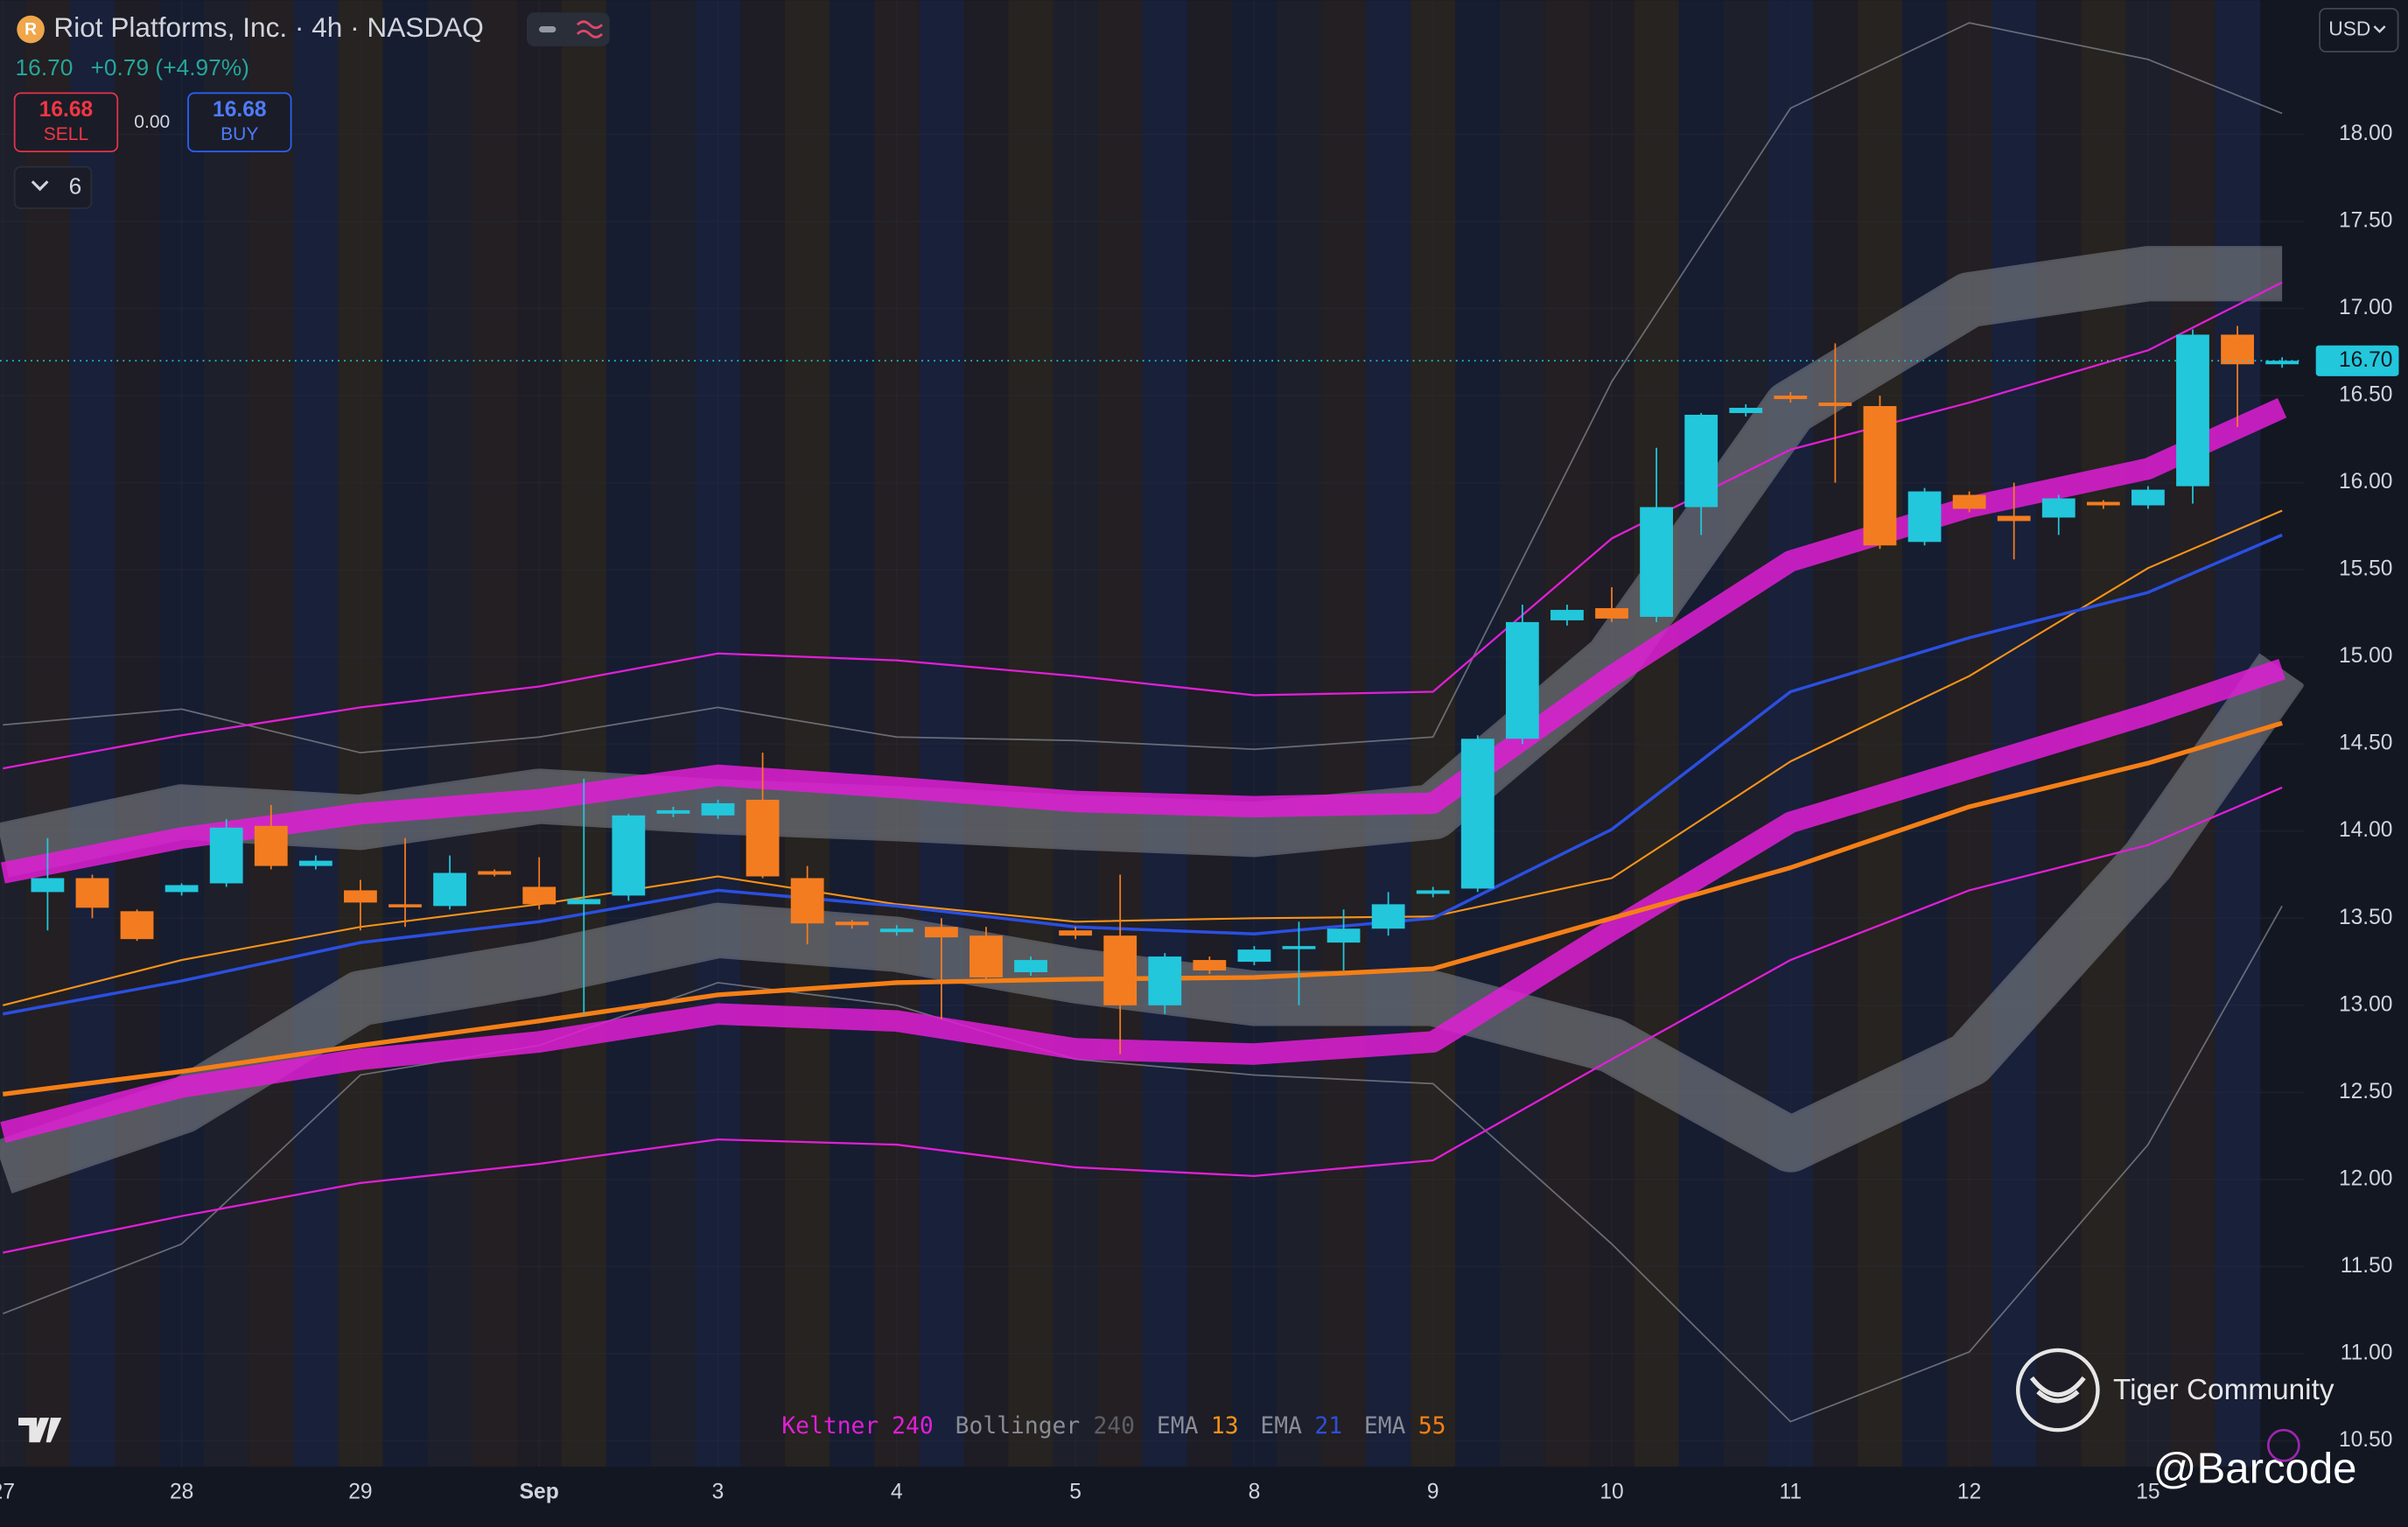  I want to click on indicator-dropdown, so click(53, 187).